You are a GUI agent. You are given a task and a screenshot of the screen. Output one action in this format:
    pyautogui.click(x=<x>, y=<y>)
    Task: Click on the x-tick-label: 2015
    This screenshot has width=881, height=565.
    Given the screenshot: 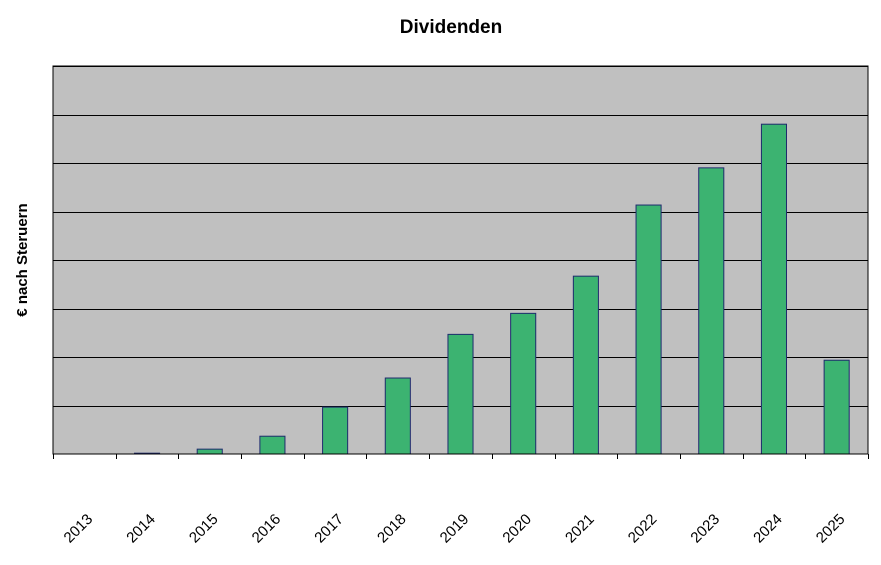 What is the action you would take?
    pyautogui.click(x=204, y=529)
    